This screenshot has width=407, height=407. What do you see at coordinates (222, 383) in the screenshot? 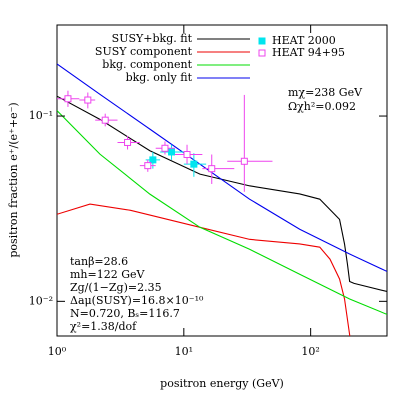
I see `x-axis-label: positron energy (GeV)` at bounding box center [222, 383].